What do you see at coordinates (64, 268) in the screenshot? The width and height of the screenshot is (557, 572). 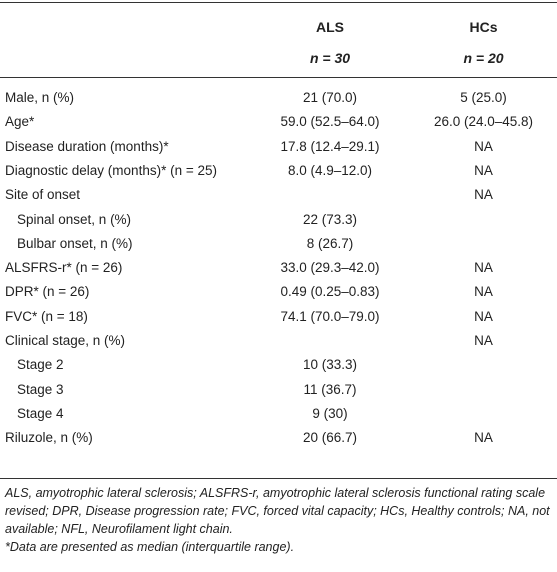 I see `row-label: ALSFRS-r* (n = 26)` at bounding box center [64, 268].